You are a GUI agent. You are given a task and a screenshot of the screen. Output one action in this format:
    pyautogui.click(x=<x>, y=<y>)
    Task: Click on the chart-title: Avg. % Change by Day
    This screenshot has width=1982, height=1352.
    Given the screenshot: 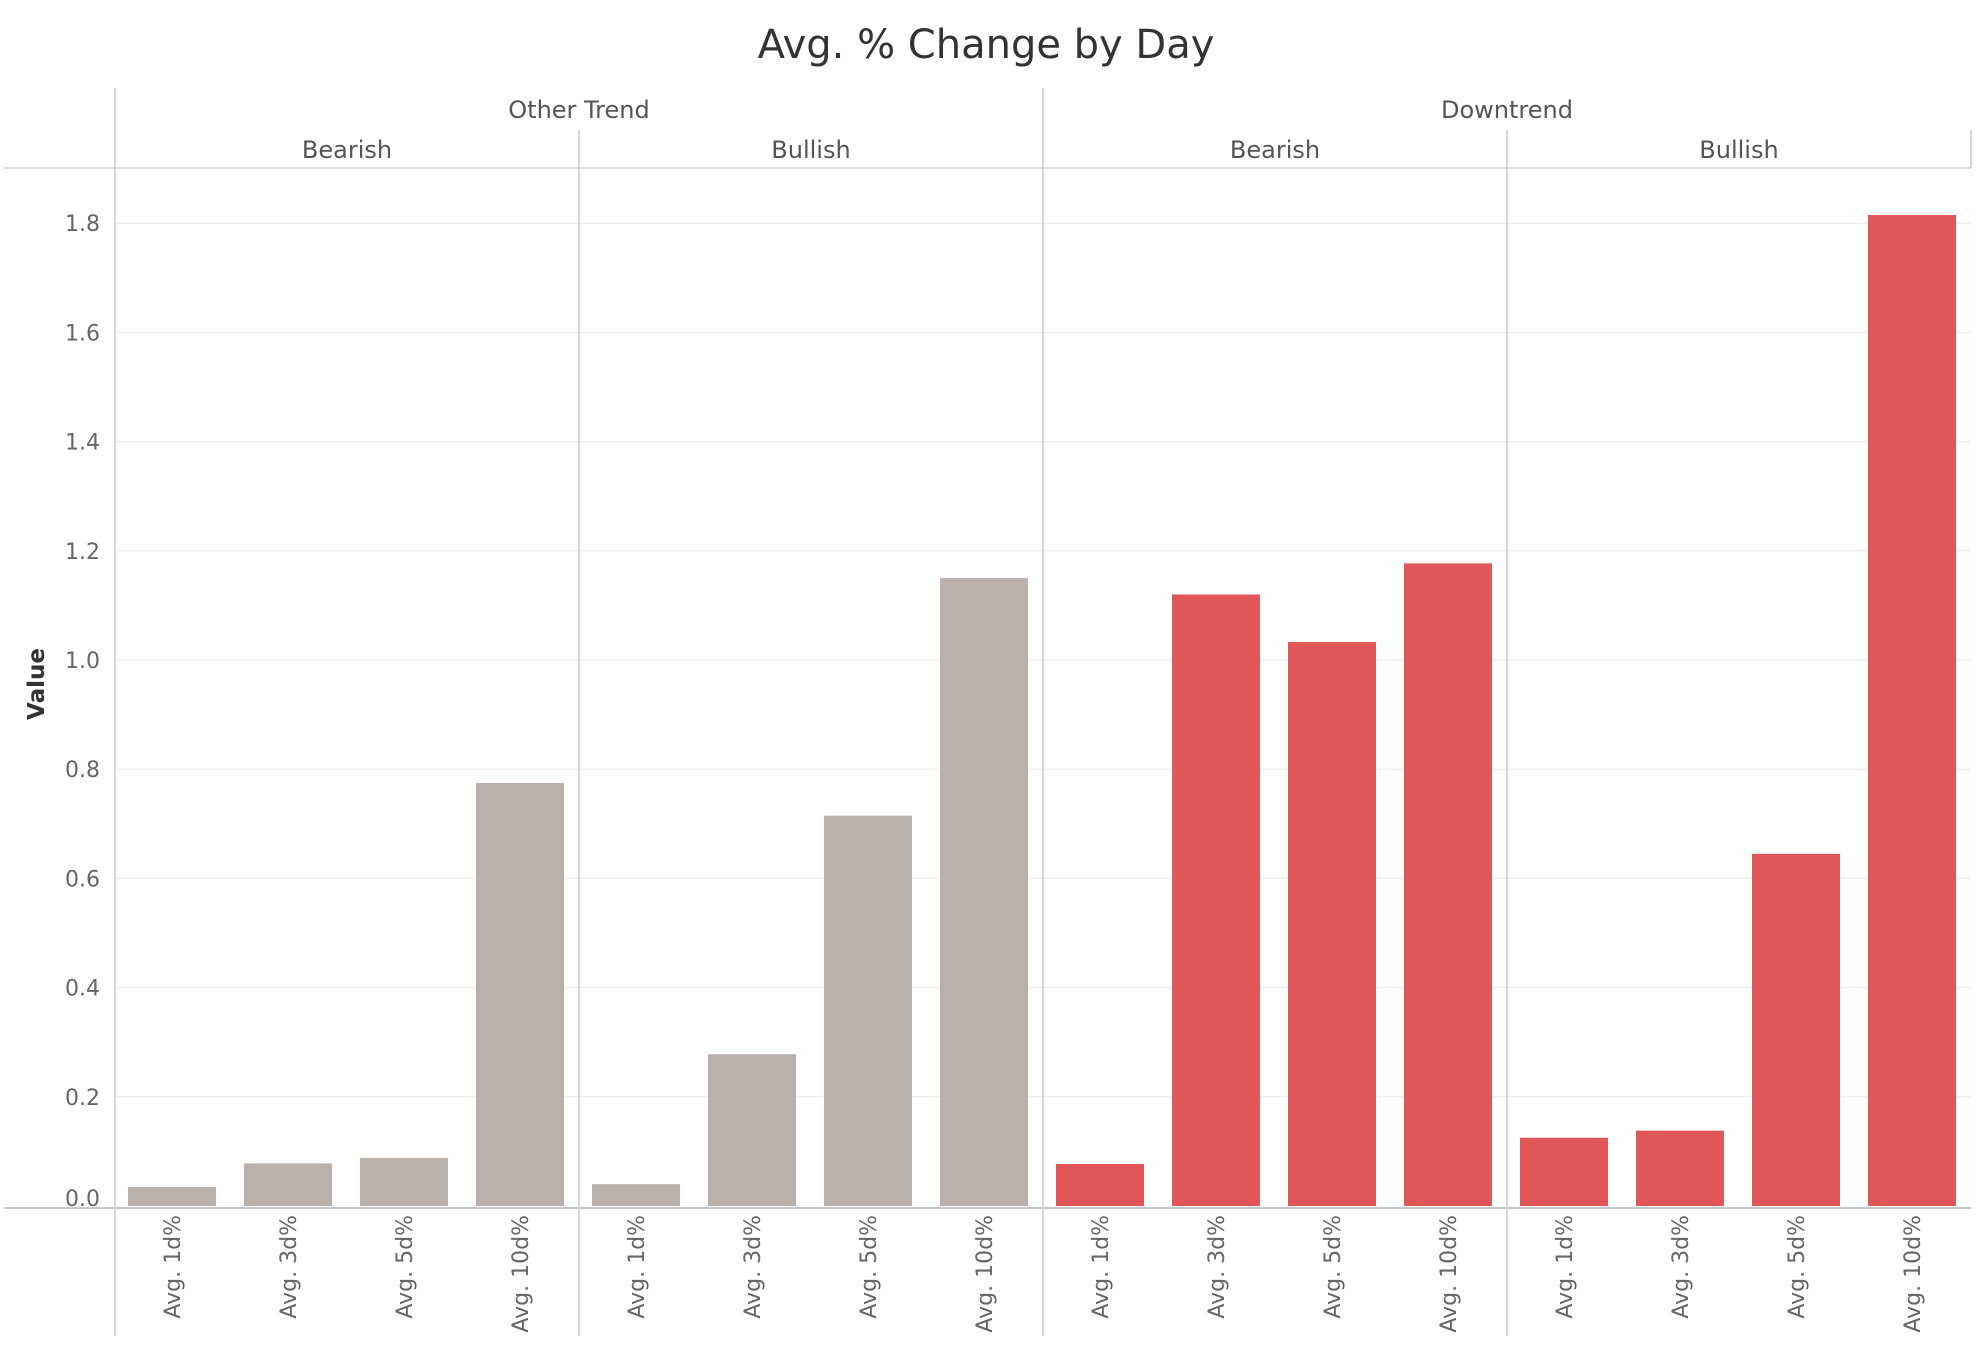 What is the action you would take?
    pyautogui.click(x=986, y=45)
    